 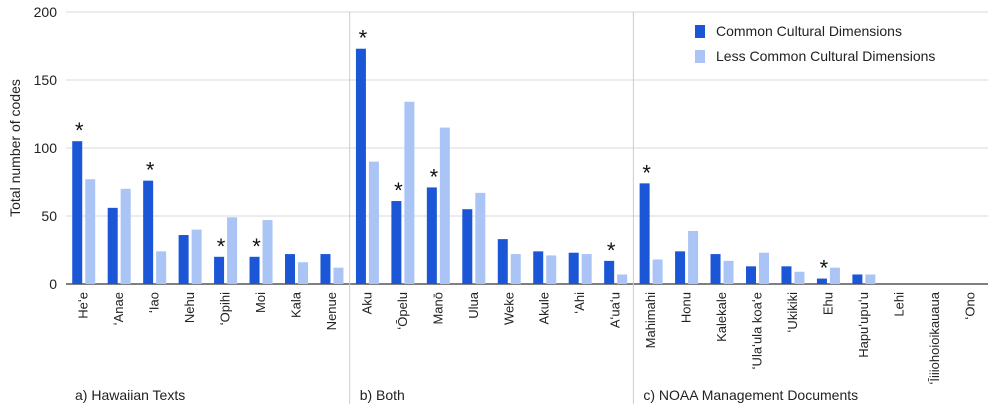 What do you see at coordinates (473, 305) in the screenshot?
I see `x-tick-label: Ulua` at bounding box center [473, 305].